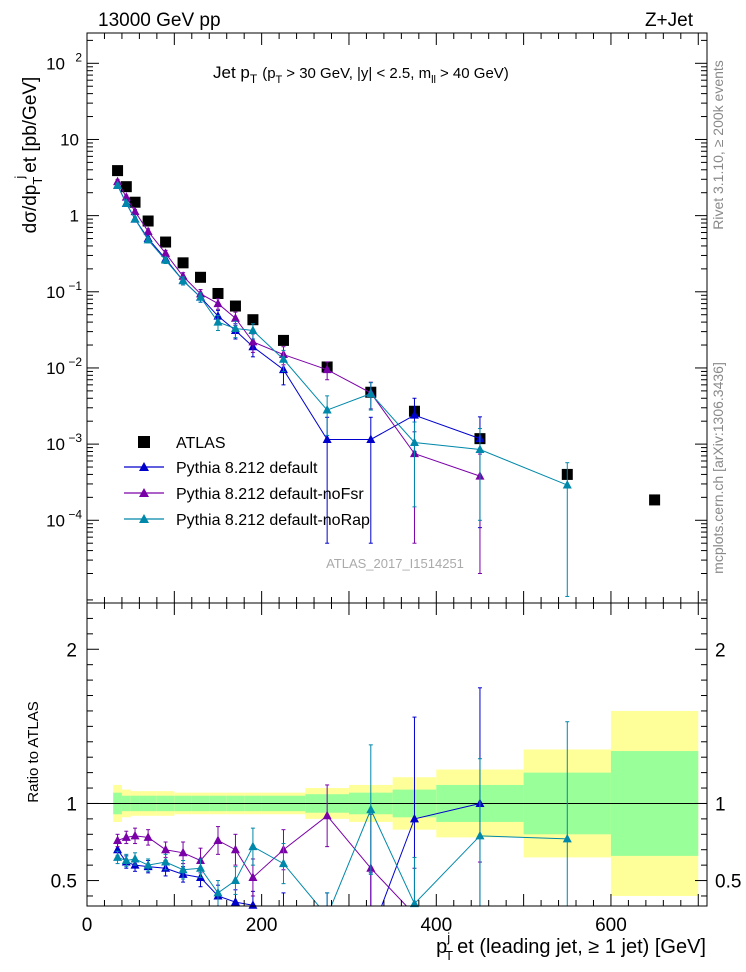 The height and width of the screenshot is (972, 746). I want to click on ratio-xtick-label: 0, so click(87, 925).